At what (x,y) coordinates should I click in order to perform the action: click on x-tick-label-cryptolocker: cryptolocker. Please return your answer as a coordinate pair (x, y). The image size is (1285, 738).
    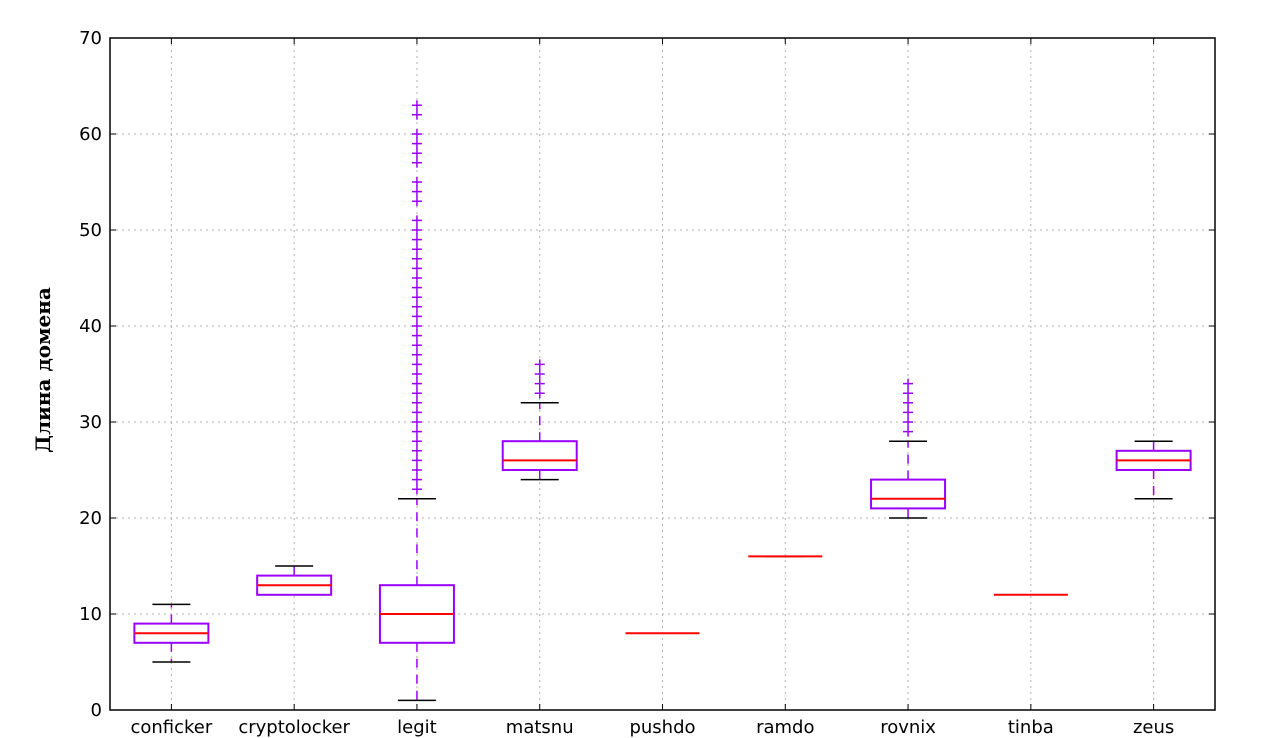
    Looking at the image, I should click on (294, 727).